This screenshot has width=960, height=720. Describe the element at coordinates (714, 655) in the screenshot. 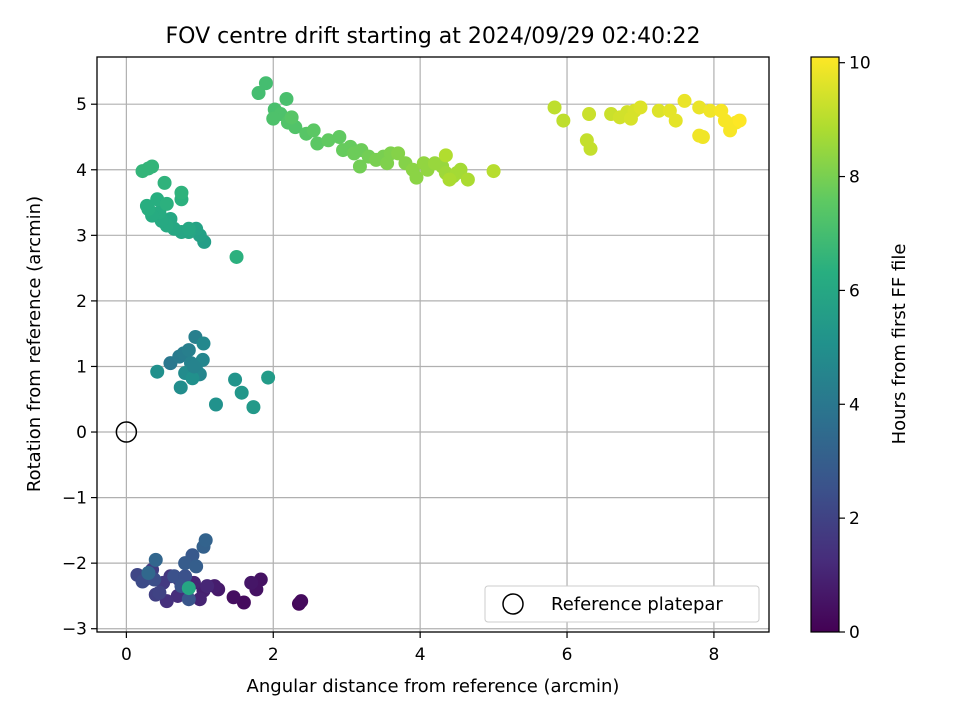

I see `x-tick-label: 8` at that location.